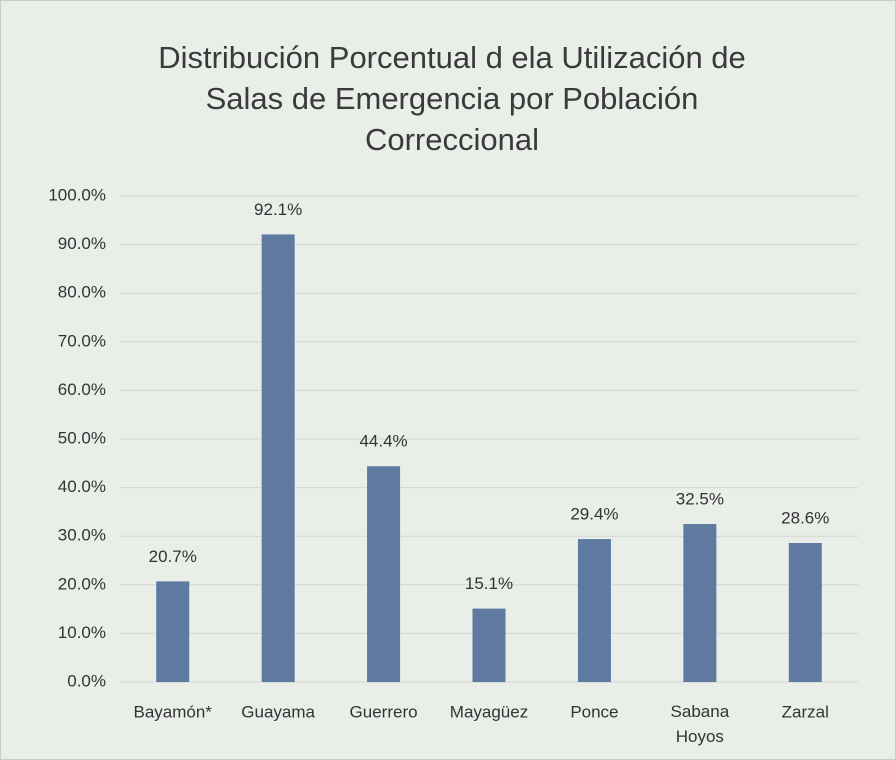  I want to click on x-tick-label: Guayama, so click(278, 711).